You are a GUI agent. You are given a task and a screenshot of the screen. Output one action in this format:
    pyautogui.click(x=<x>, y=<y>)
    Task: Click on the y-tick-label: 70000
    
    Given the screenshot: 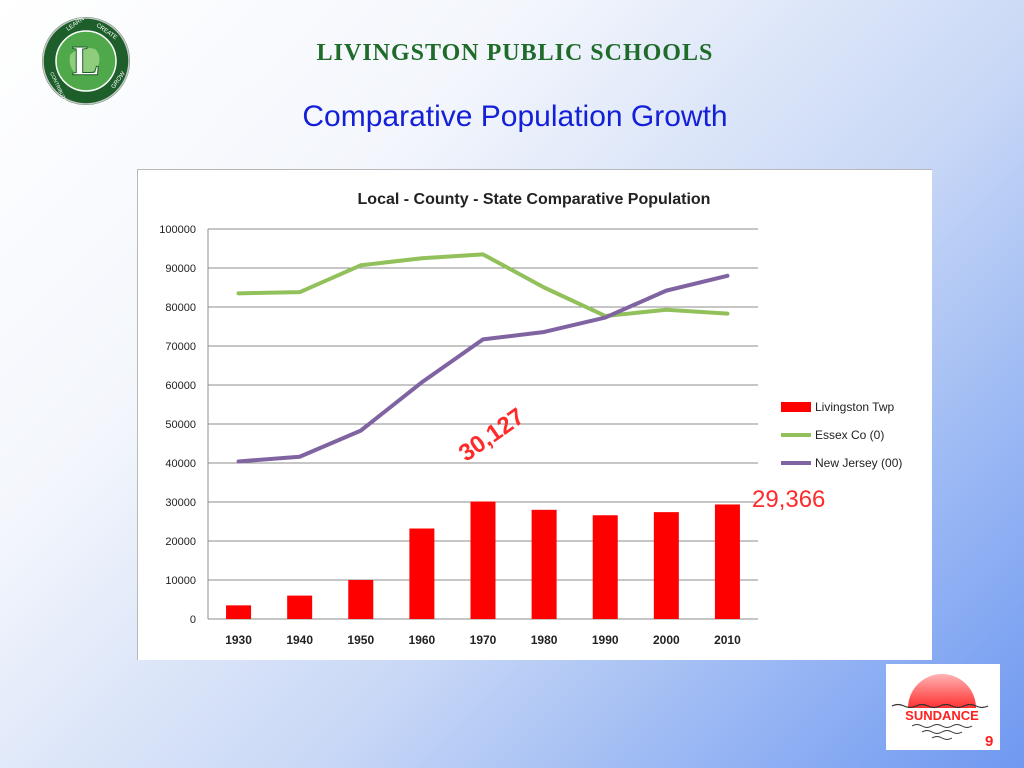 What is the action you would take?
    pyautogui.click(x=180, y=347)
    